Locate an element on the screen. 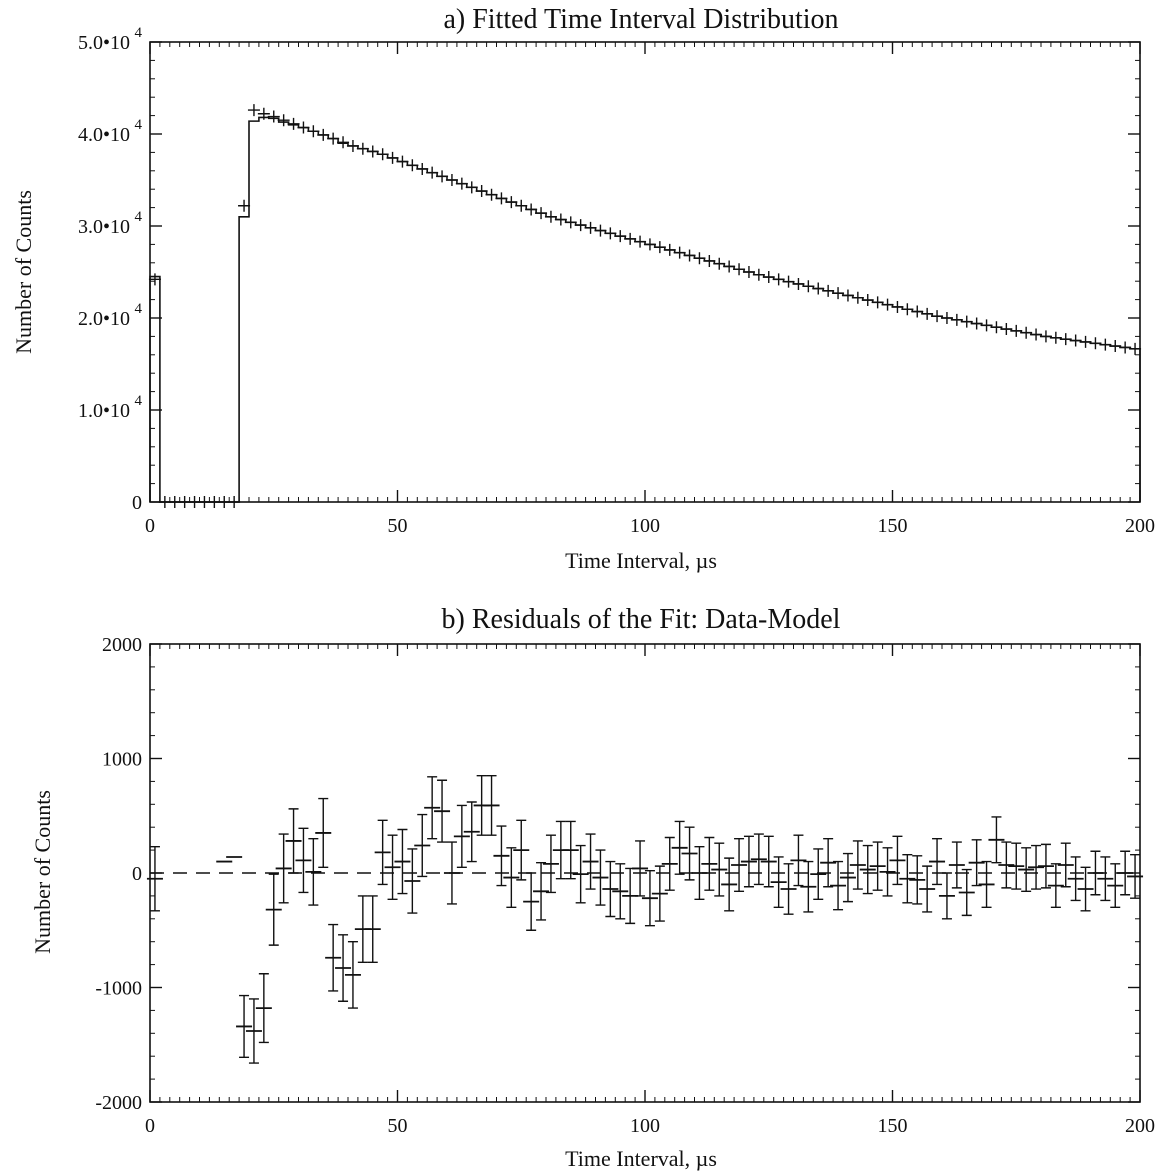  panel-a-x-tick-label: 150 is located at coordinates (893, 526).